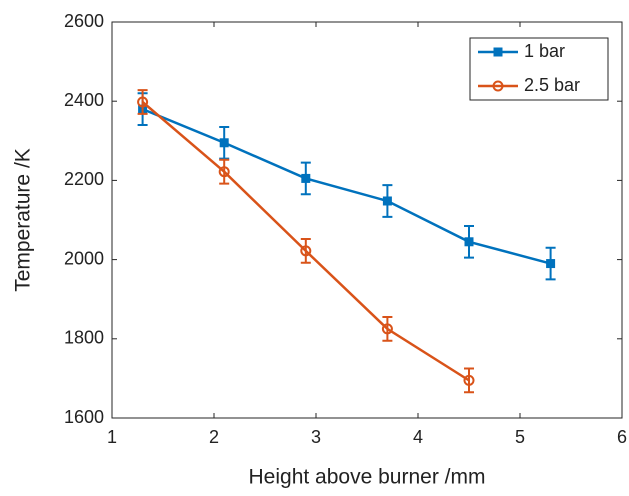 This screenshot has height=496, width=629. Describe the element at coordinates (539, 69) in the screenshot. I see `legend-box` at that location.